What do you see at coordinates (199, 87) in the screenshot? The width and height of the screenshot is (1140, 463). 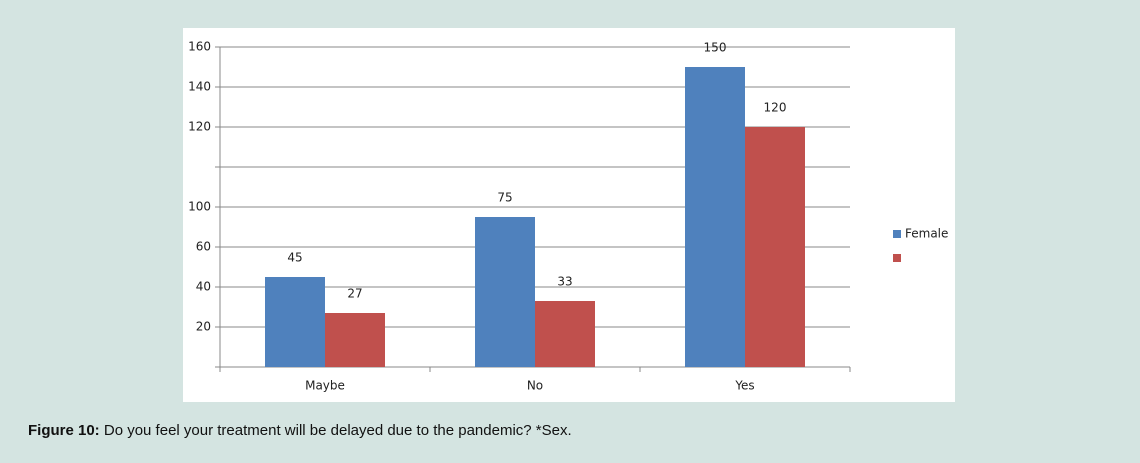 I see `y-tick-label: 140` at bounding box center [199, 87].